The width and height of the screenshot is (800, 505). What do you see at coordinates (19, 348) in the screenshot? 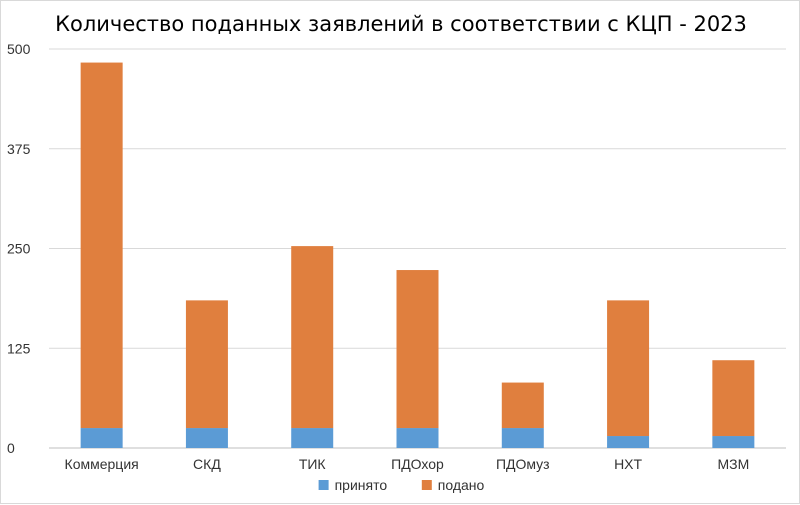
I see `y-tick-label: 125` at bounding box center [19, 348].